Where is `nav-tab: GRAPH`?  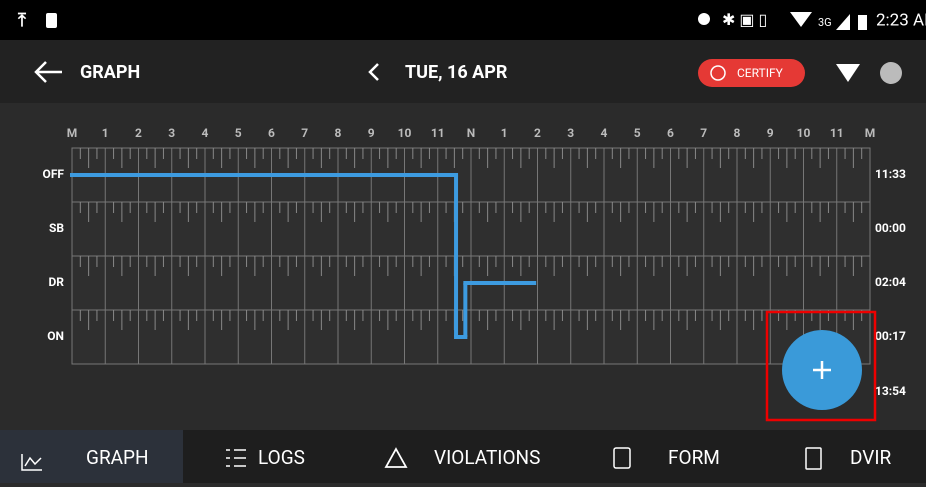
nav-tab: GRAPH is located at coordinates (117, 457).